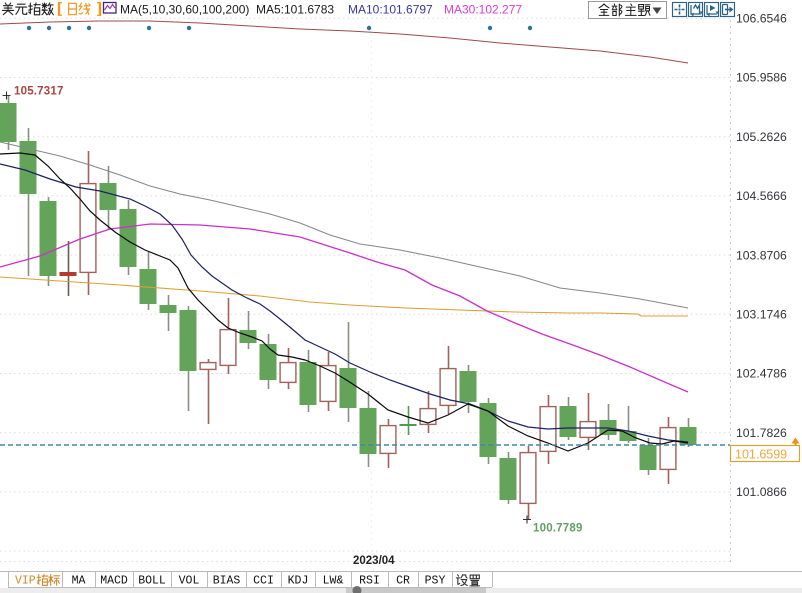  What do you see at coordinates (761, 433) in the screenshot?
I see `svg-text: 101.7826` at bounding box center [761, 433].